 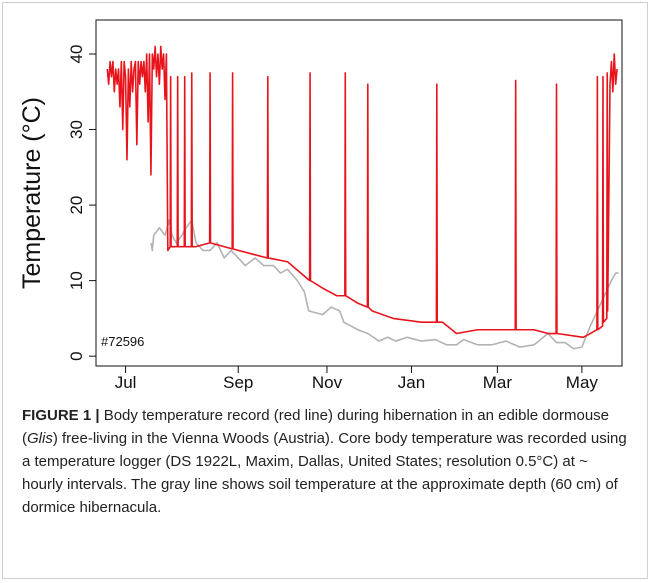 I want to click on caption-label: FIGURE 1 |, so click(x=61, y=415).